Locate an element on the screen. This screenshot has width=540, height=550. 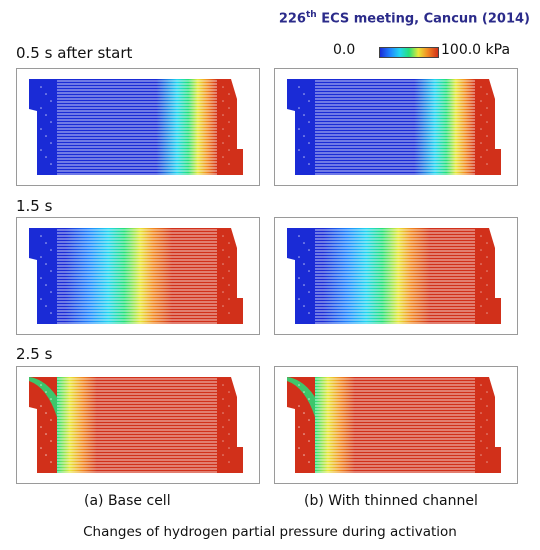
caption-base-cell: (a) Base cell is located at coordinates (127, 501).